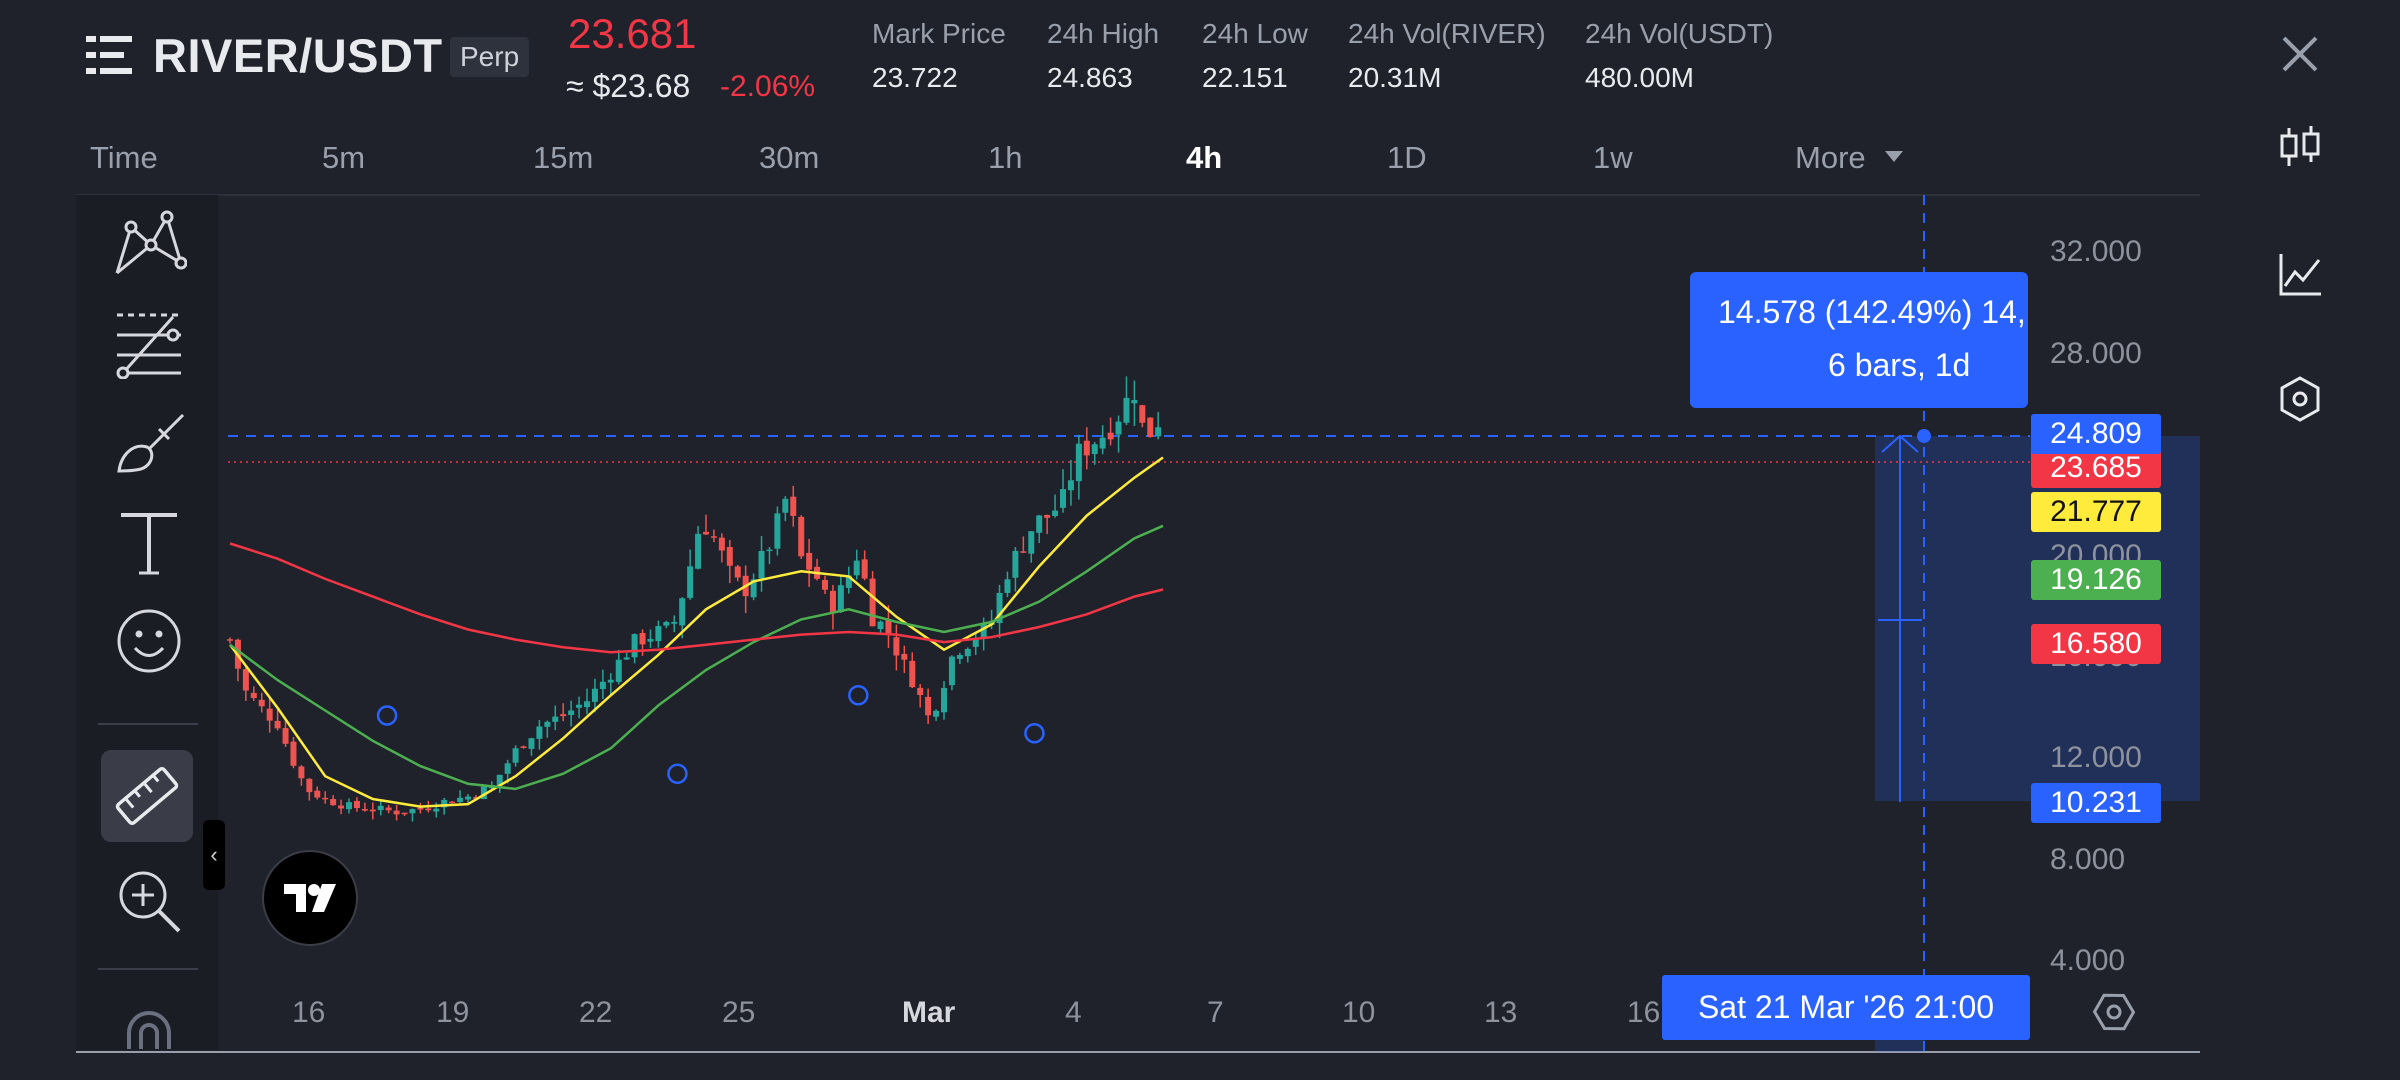 The image size is (2400, 1080). I want to click on indicators-icon, so click(2300, 275).